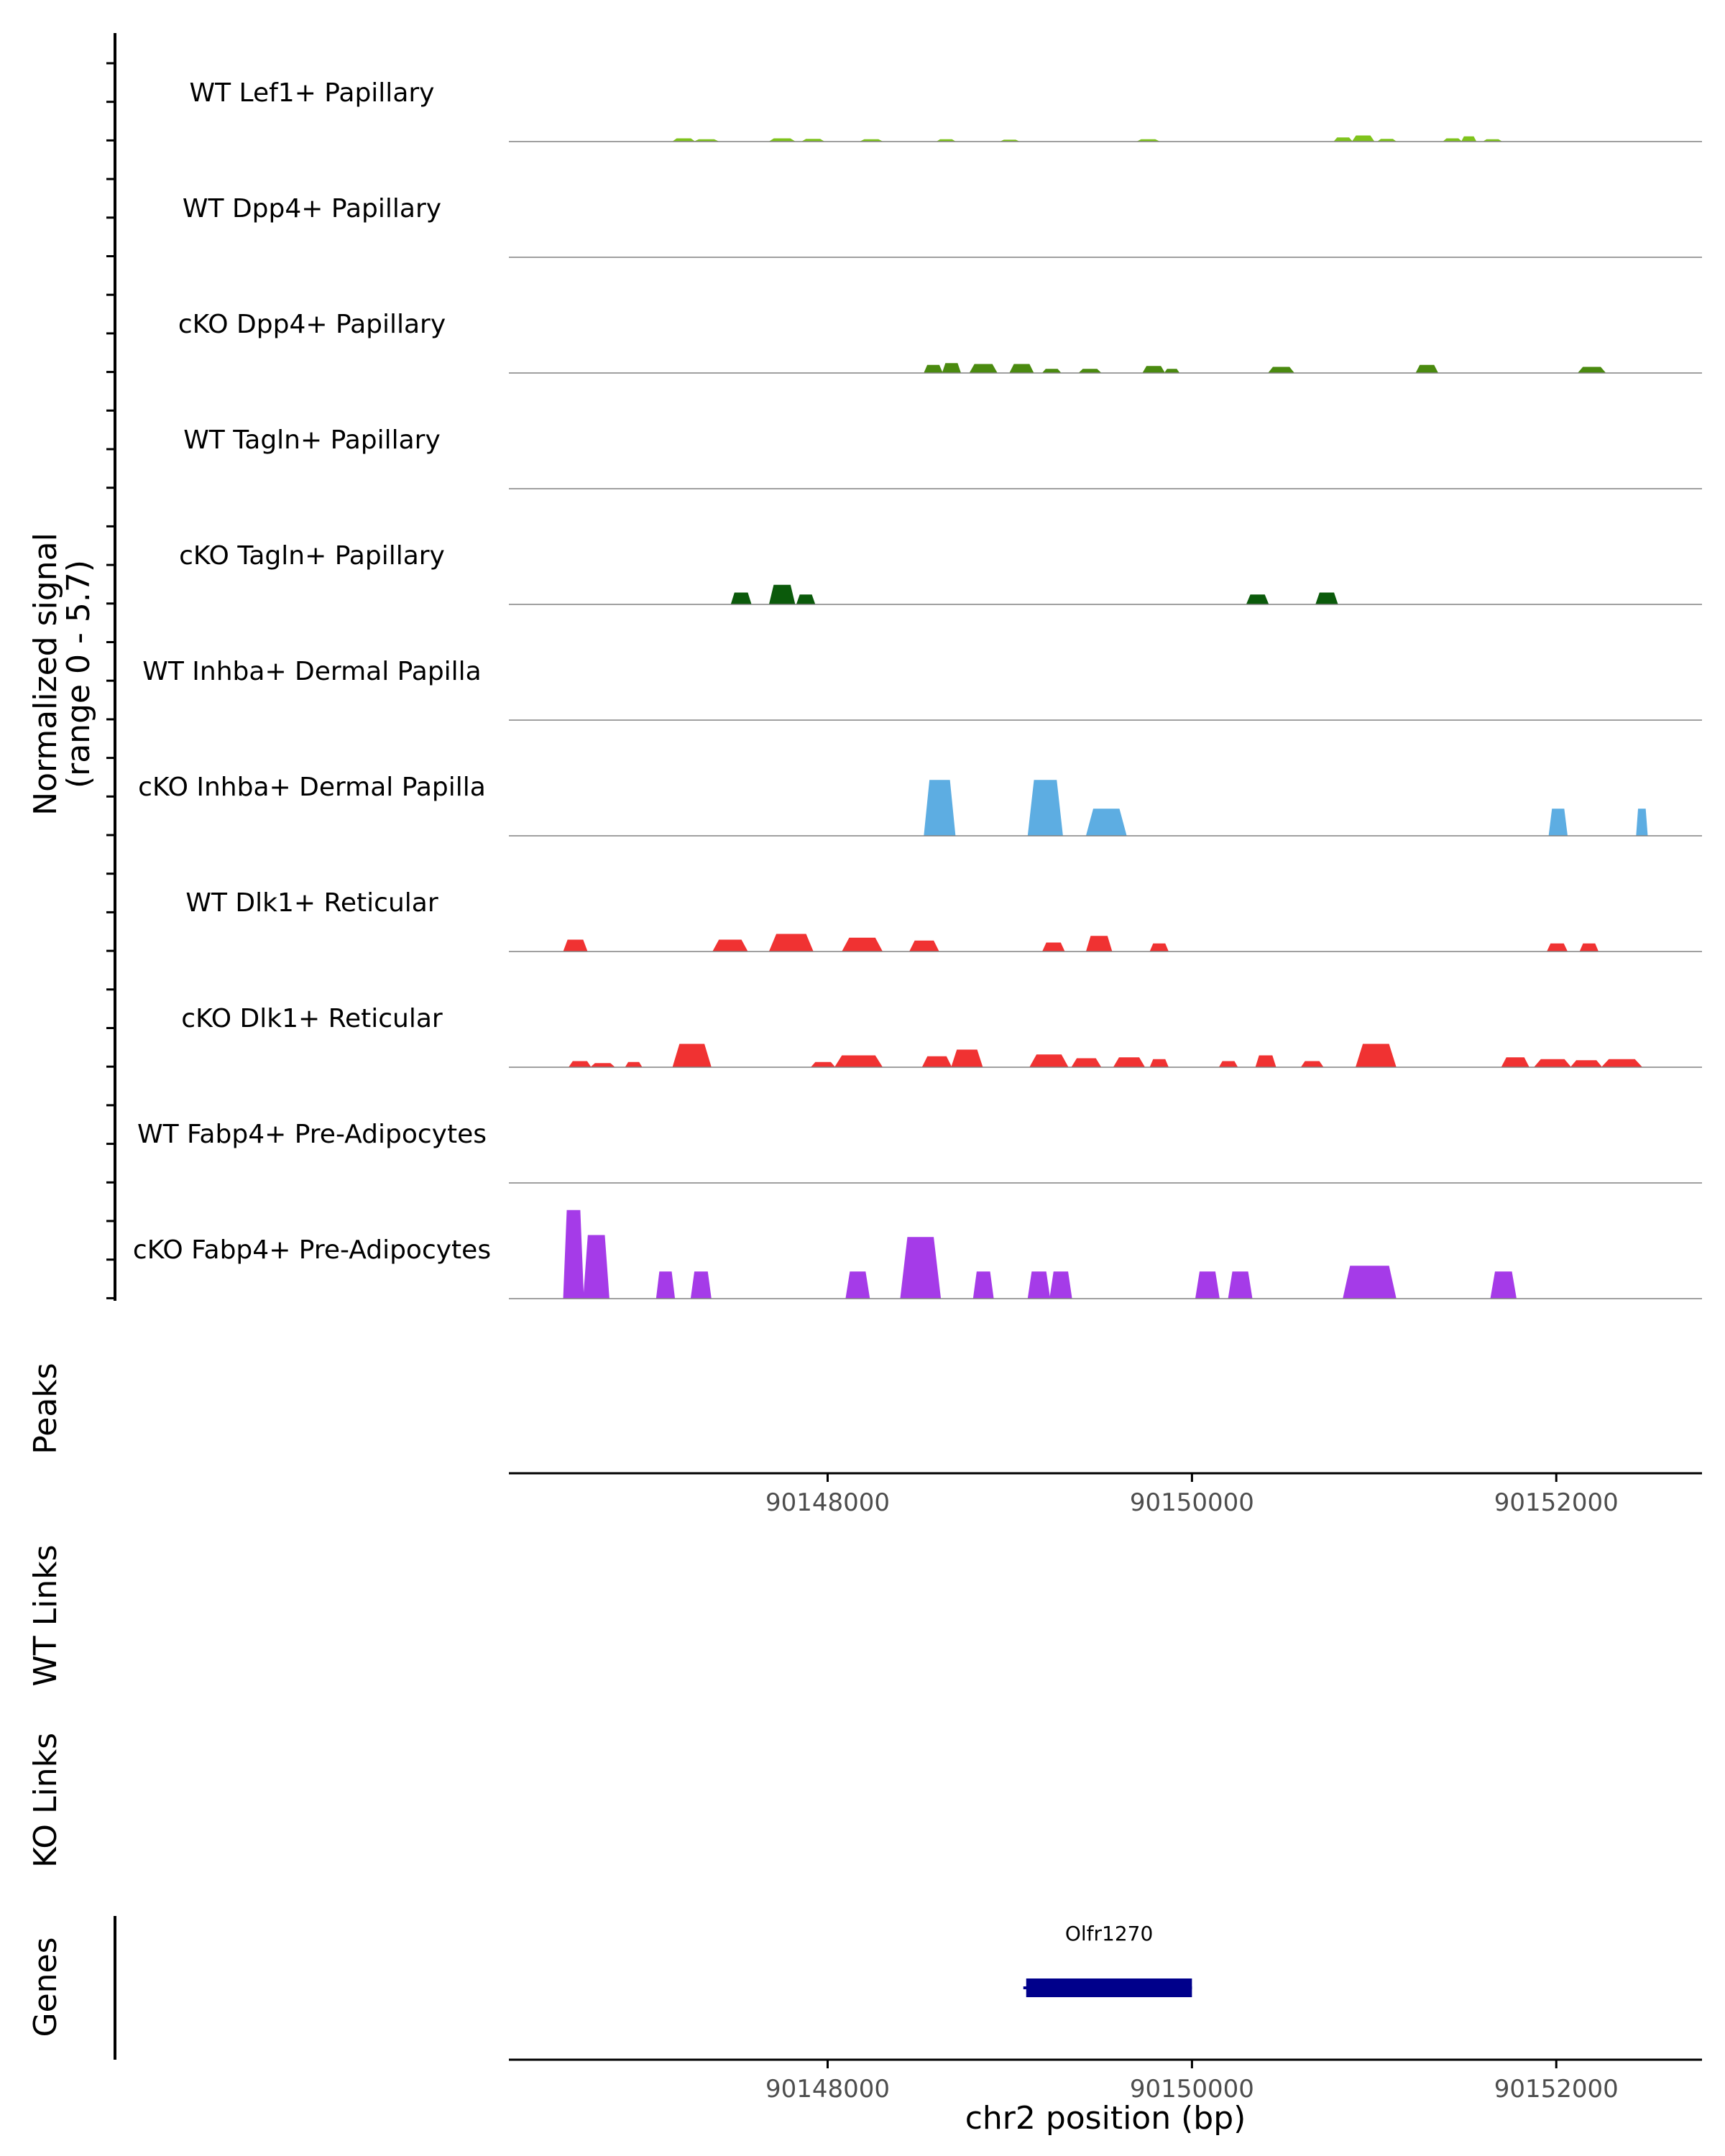  I want to click on track-11: cKO Fabp4+ Pre-Adipocytes, so click(917, 1254).